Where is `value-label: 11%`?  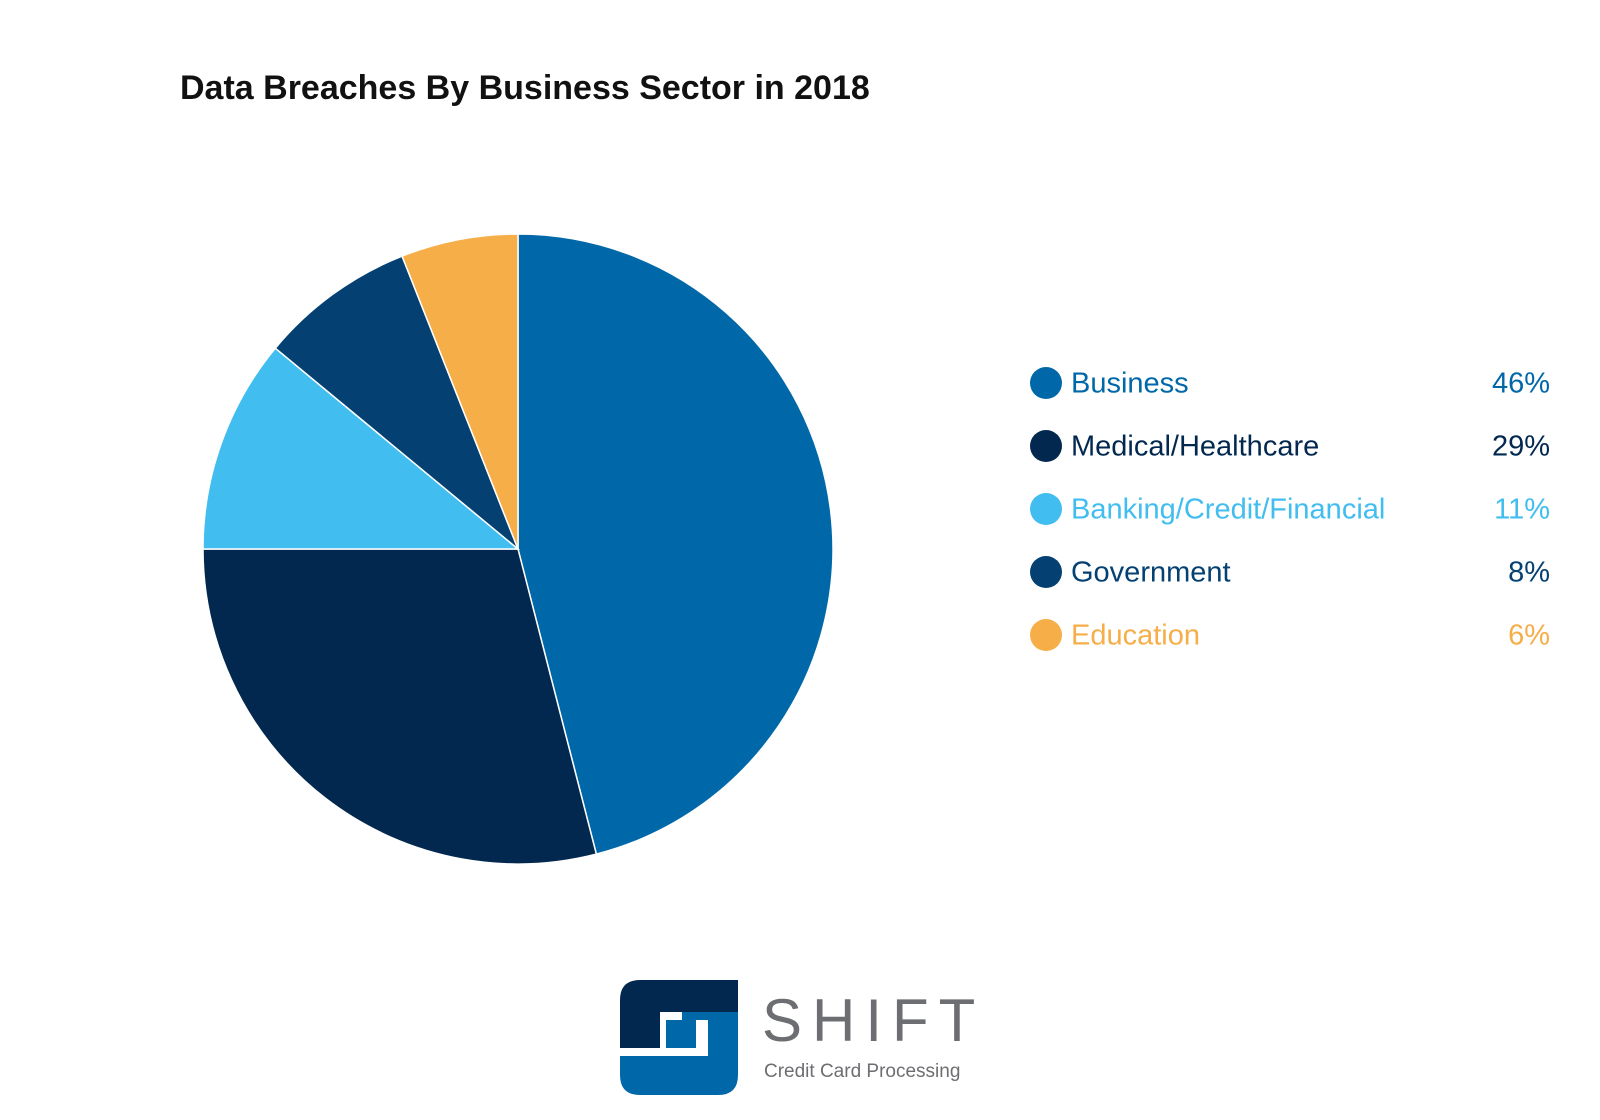 value-label: 11% is located at coordinates (1522, 510).